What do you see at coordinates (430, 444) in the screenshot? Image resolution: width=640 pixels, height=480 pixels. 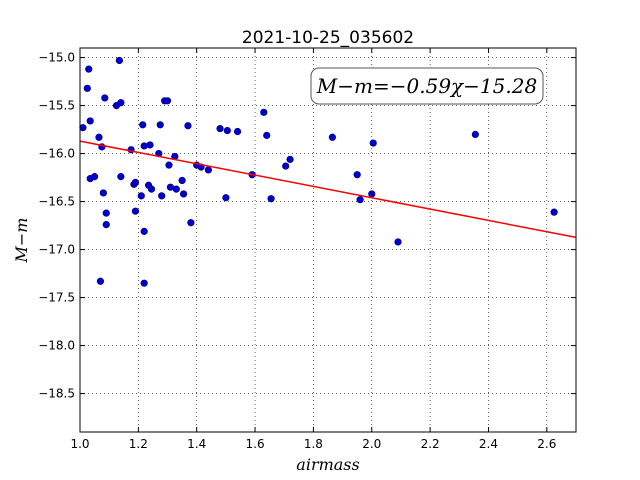 I see `x-tick-label: 2.2` at bounding box center [430, 444].